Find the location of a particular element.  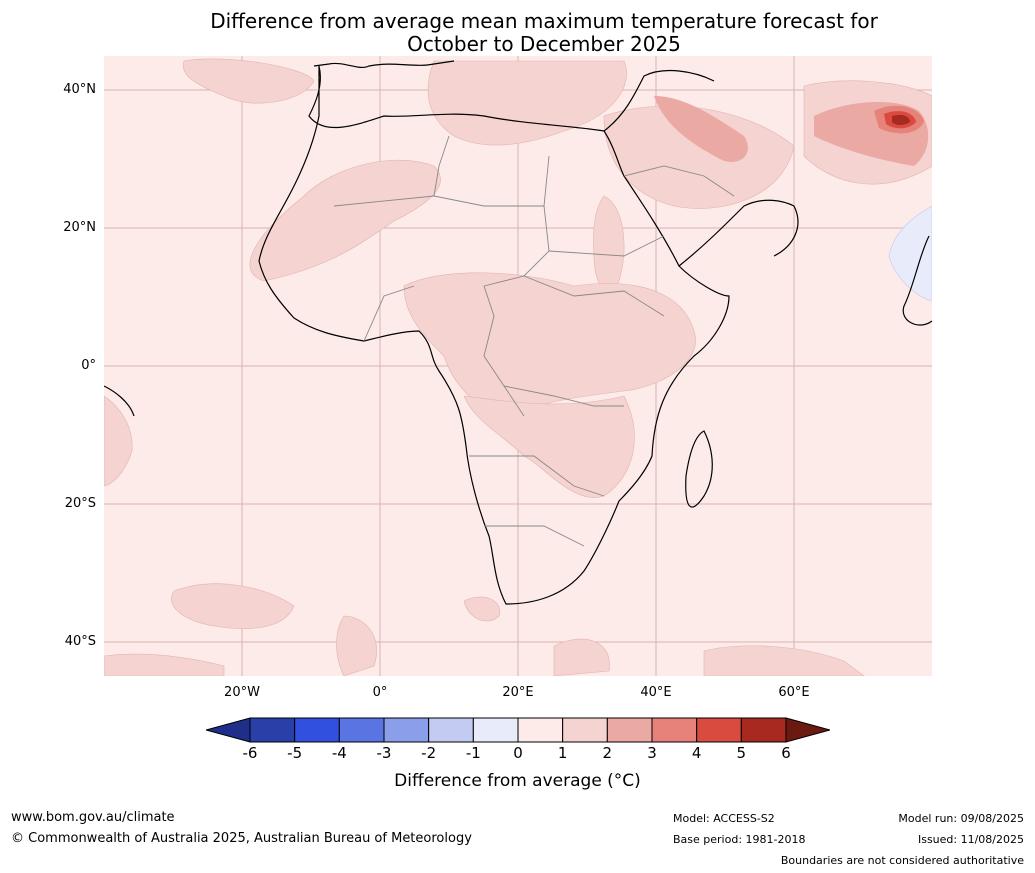

colorbar-cell-high-extend is located at coordinates (807, 730).